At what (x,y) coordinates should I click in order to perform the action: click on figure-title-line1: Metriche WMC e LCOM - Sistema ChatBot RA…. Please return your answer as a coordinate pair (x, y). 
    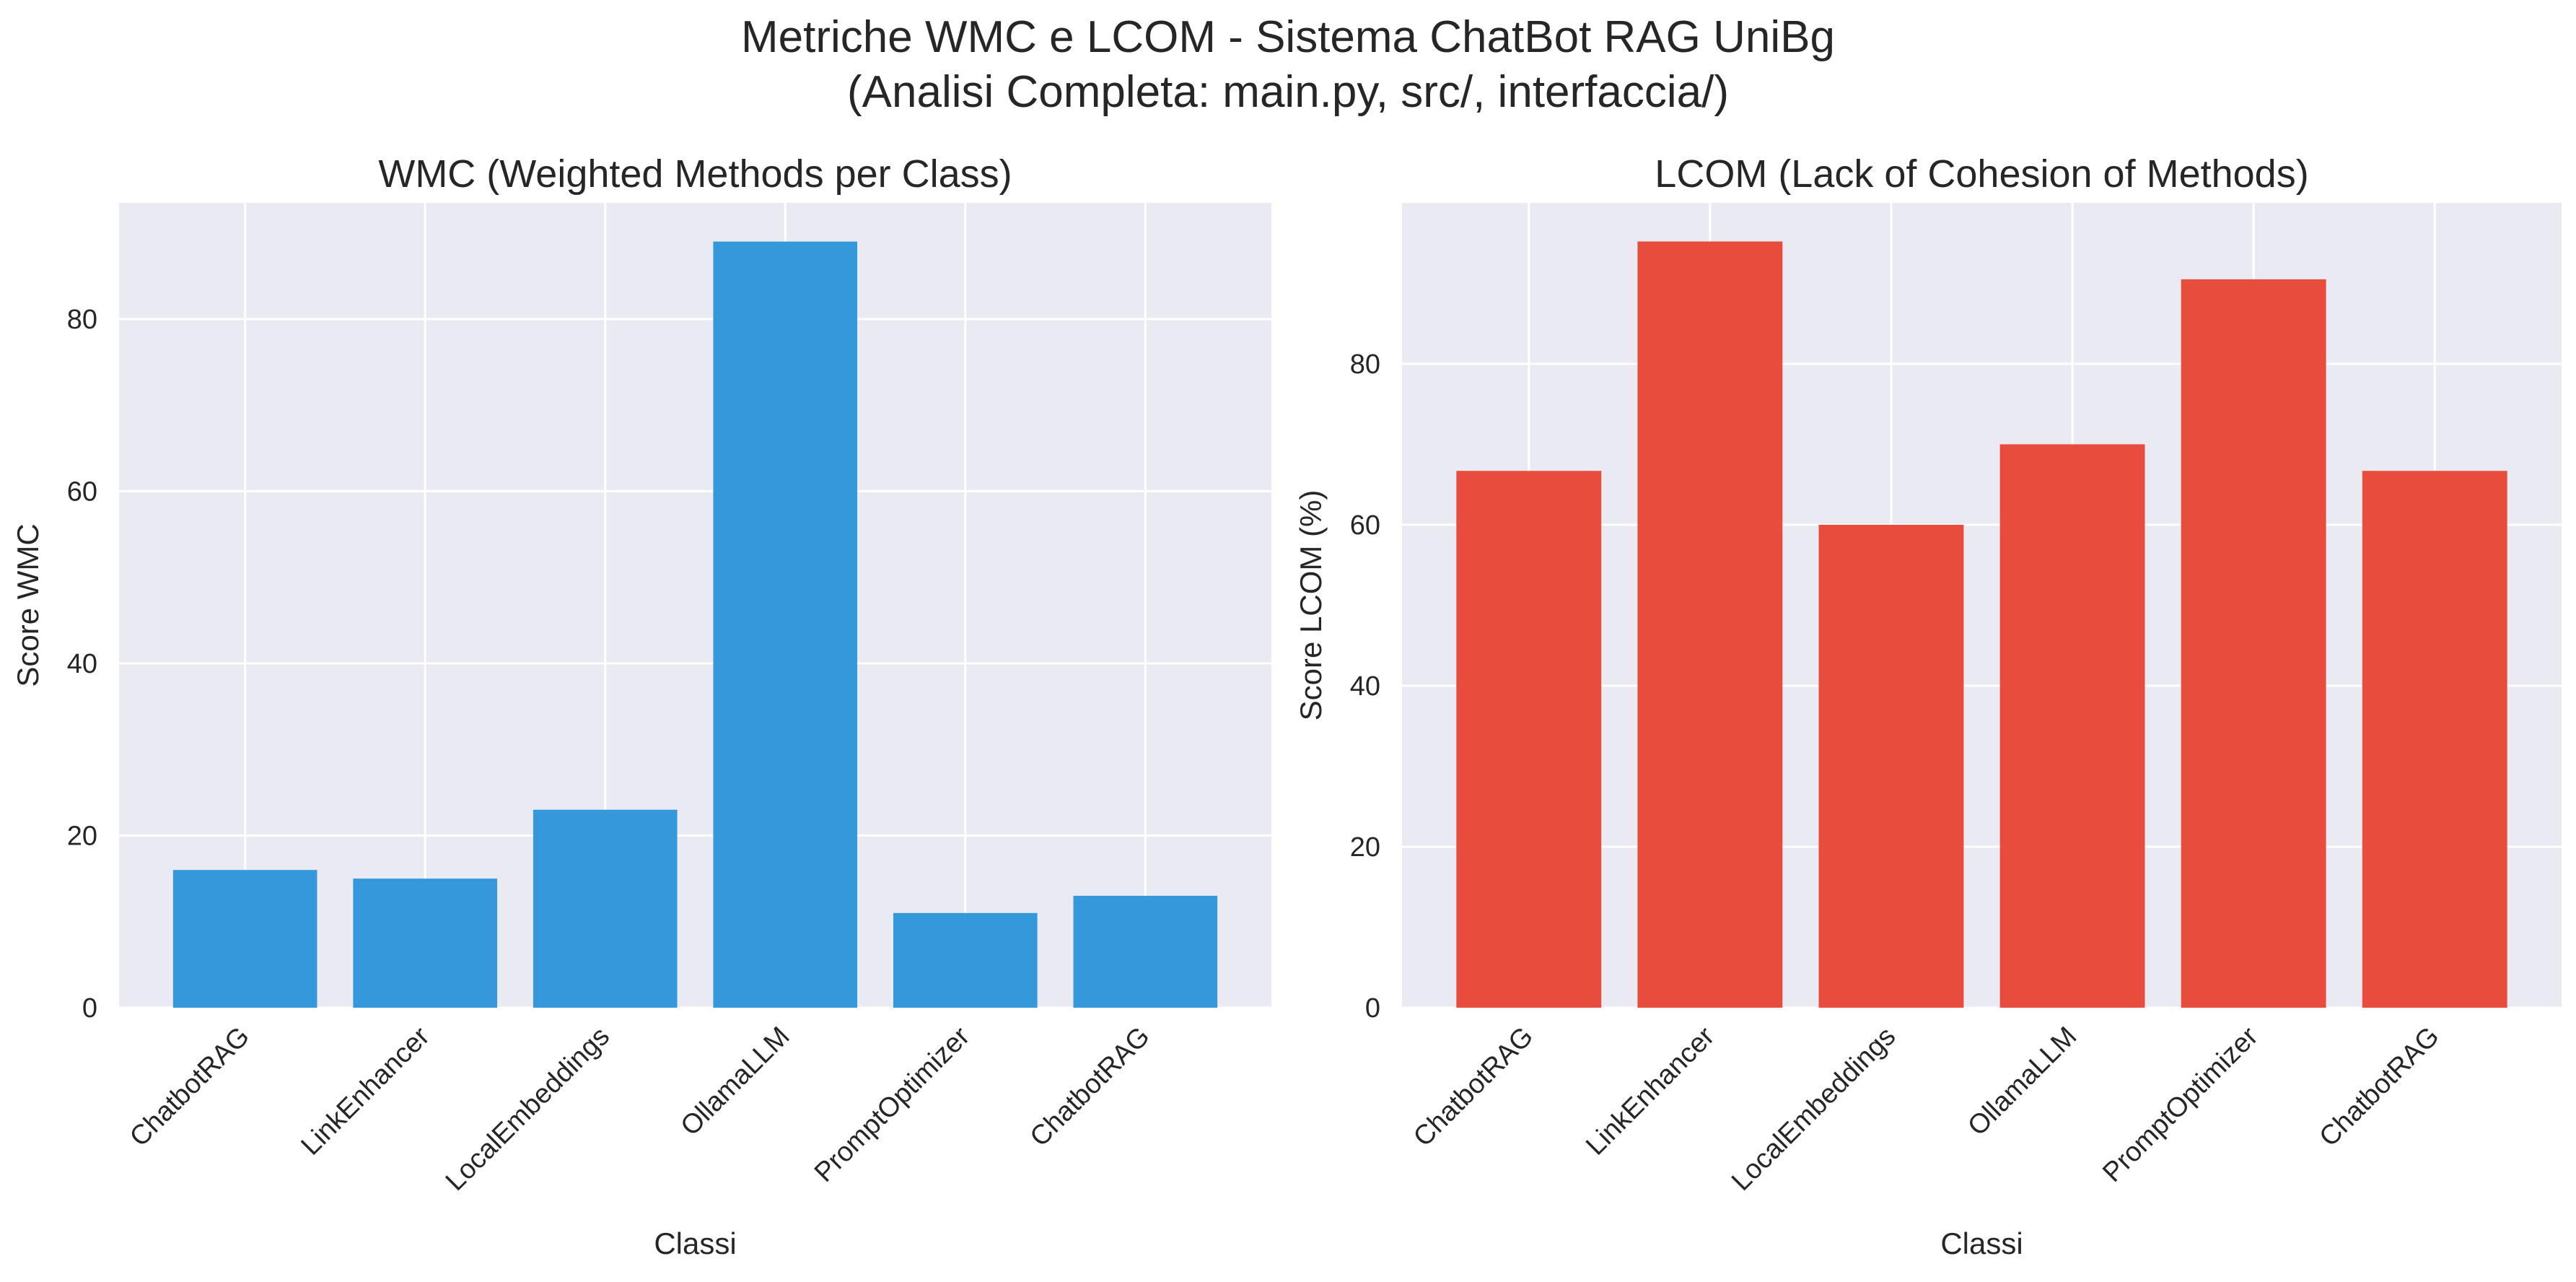
    Looking at the image, I should click on (1288, 37).